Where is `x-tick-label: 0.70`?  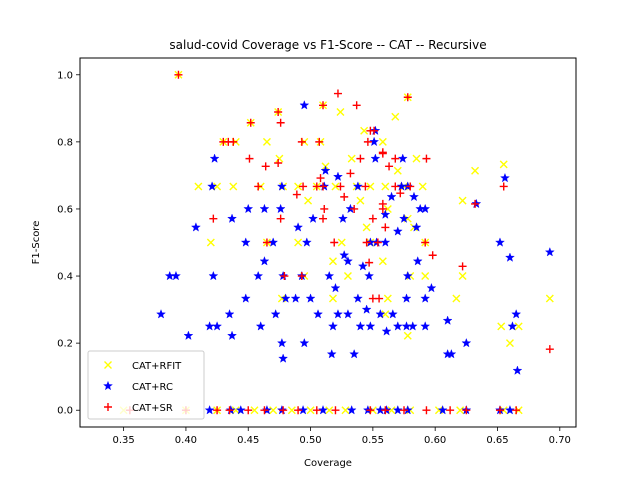 x-tick-label: 0.70 is located at coordinates (560, 440).